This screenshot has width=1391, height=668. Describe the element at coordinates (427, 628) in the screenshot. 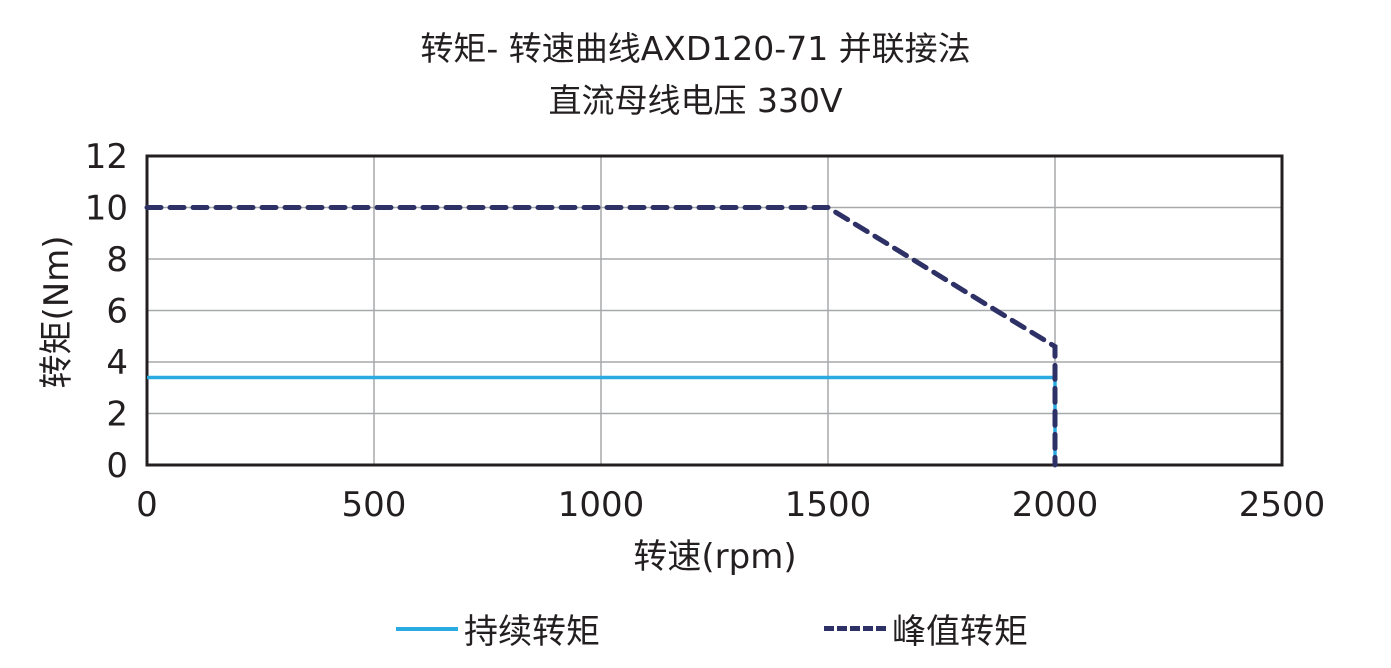

I see `legend-solid-line-icon` at that location.